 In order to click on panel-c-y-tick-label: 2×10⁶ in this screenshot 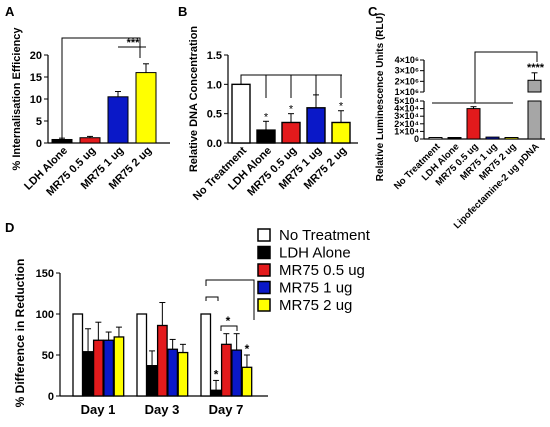, I will do `click(407, 81)`.